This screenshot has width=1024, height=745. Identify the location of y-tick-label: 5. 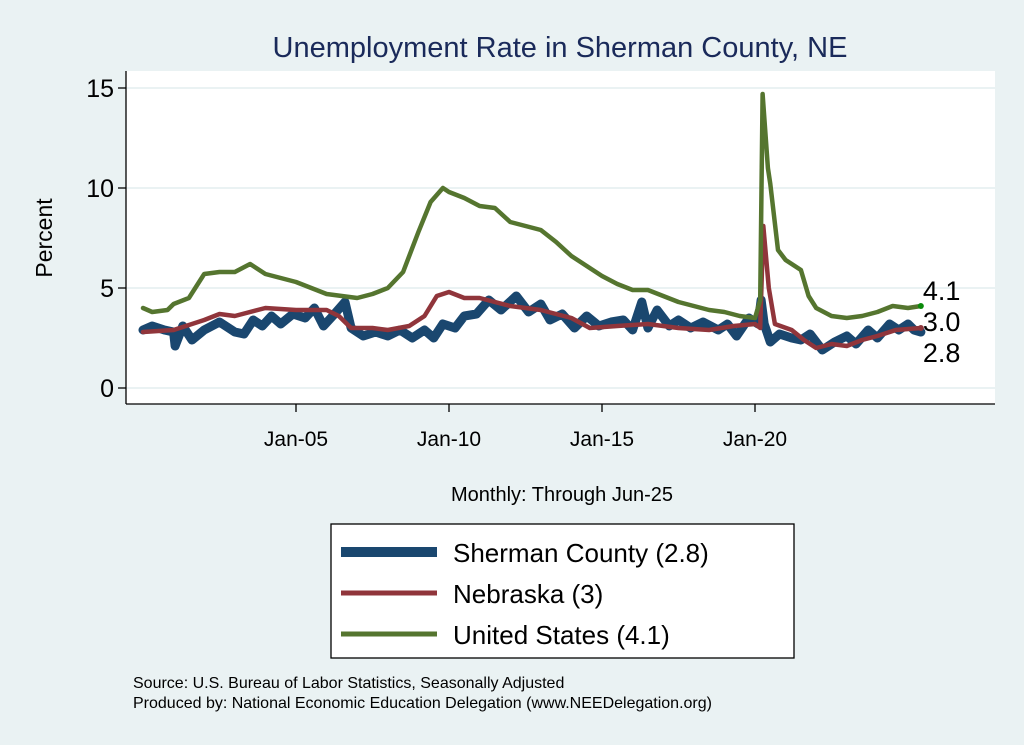
(107, 289).